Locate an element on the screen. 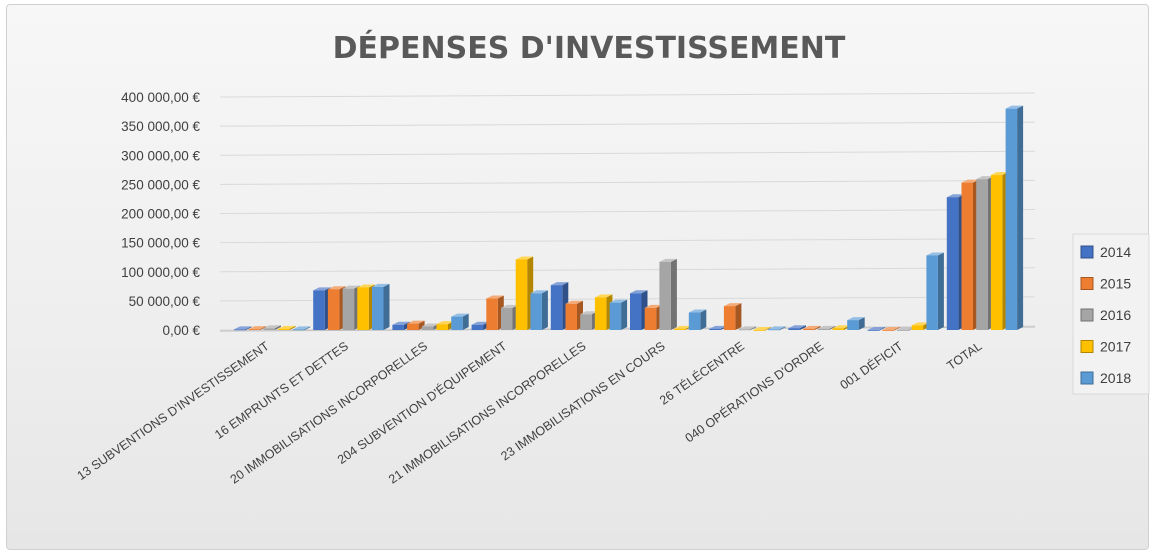 Image resolution: width=1155 pixels, height=554 pixels. legend-label: 2014 is located at coordinates (1115, 252).